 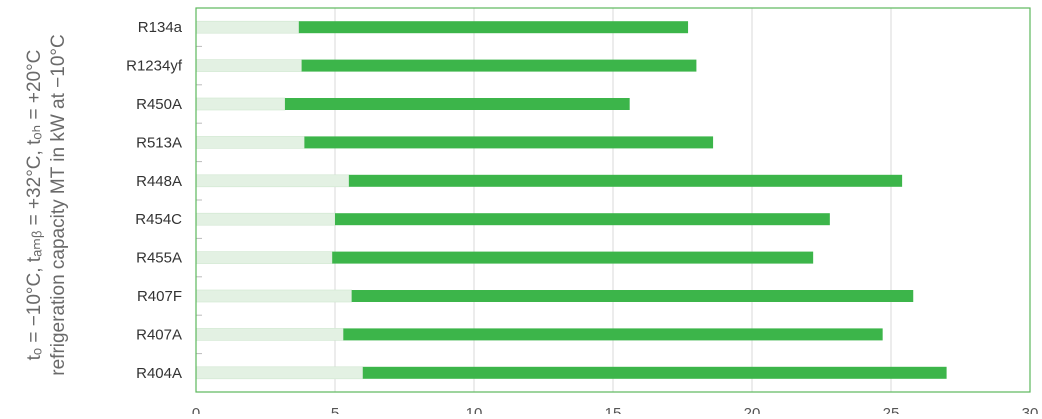 I want to click on x-tick-label: 0, so click(x=196, y=409).